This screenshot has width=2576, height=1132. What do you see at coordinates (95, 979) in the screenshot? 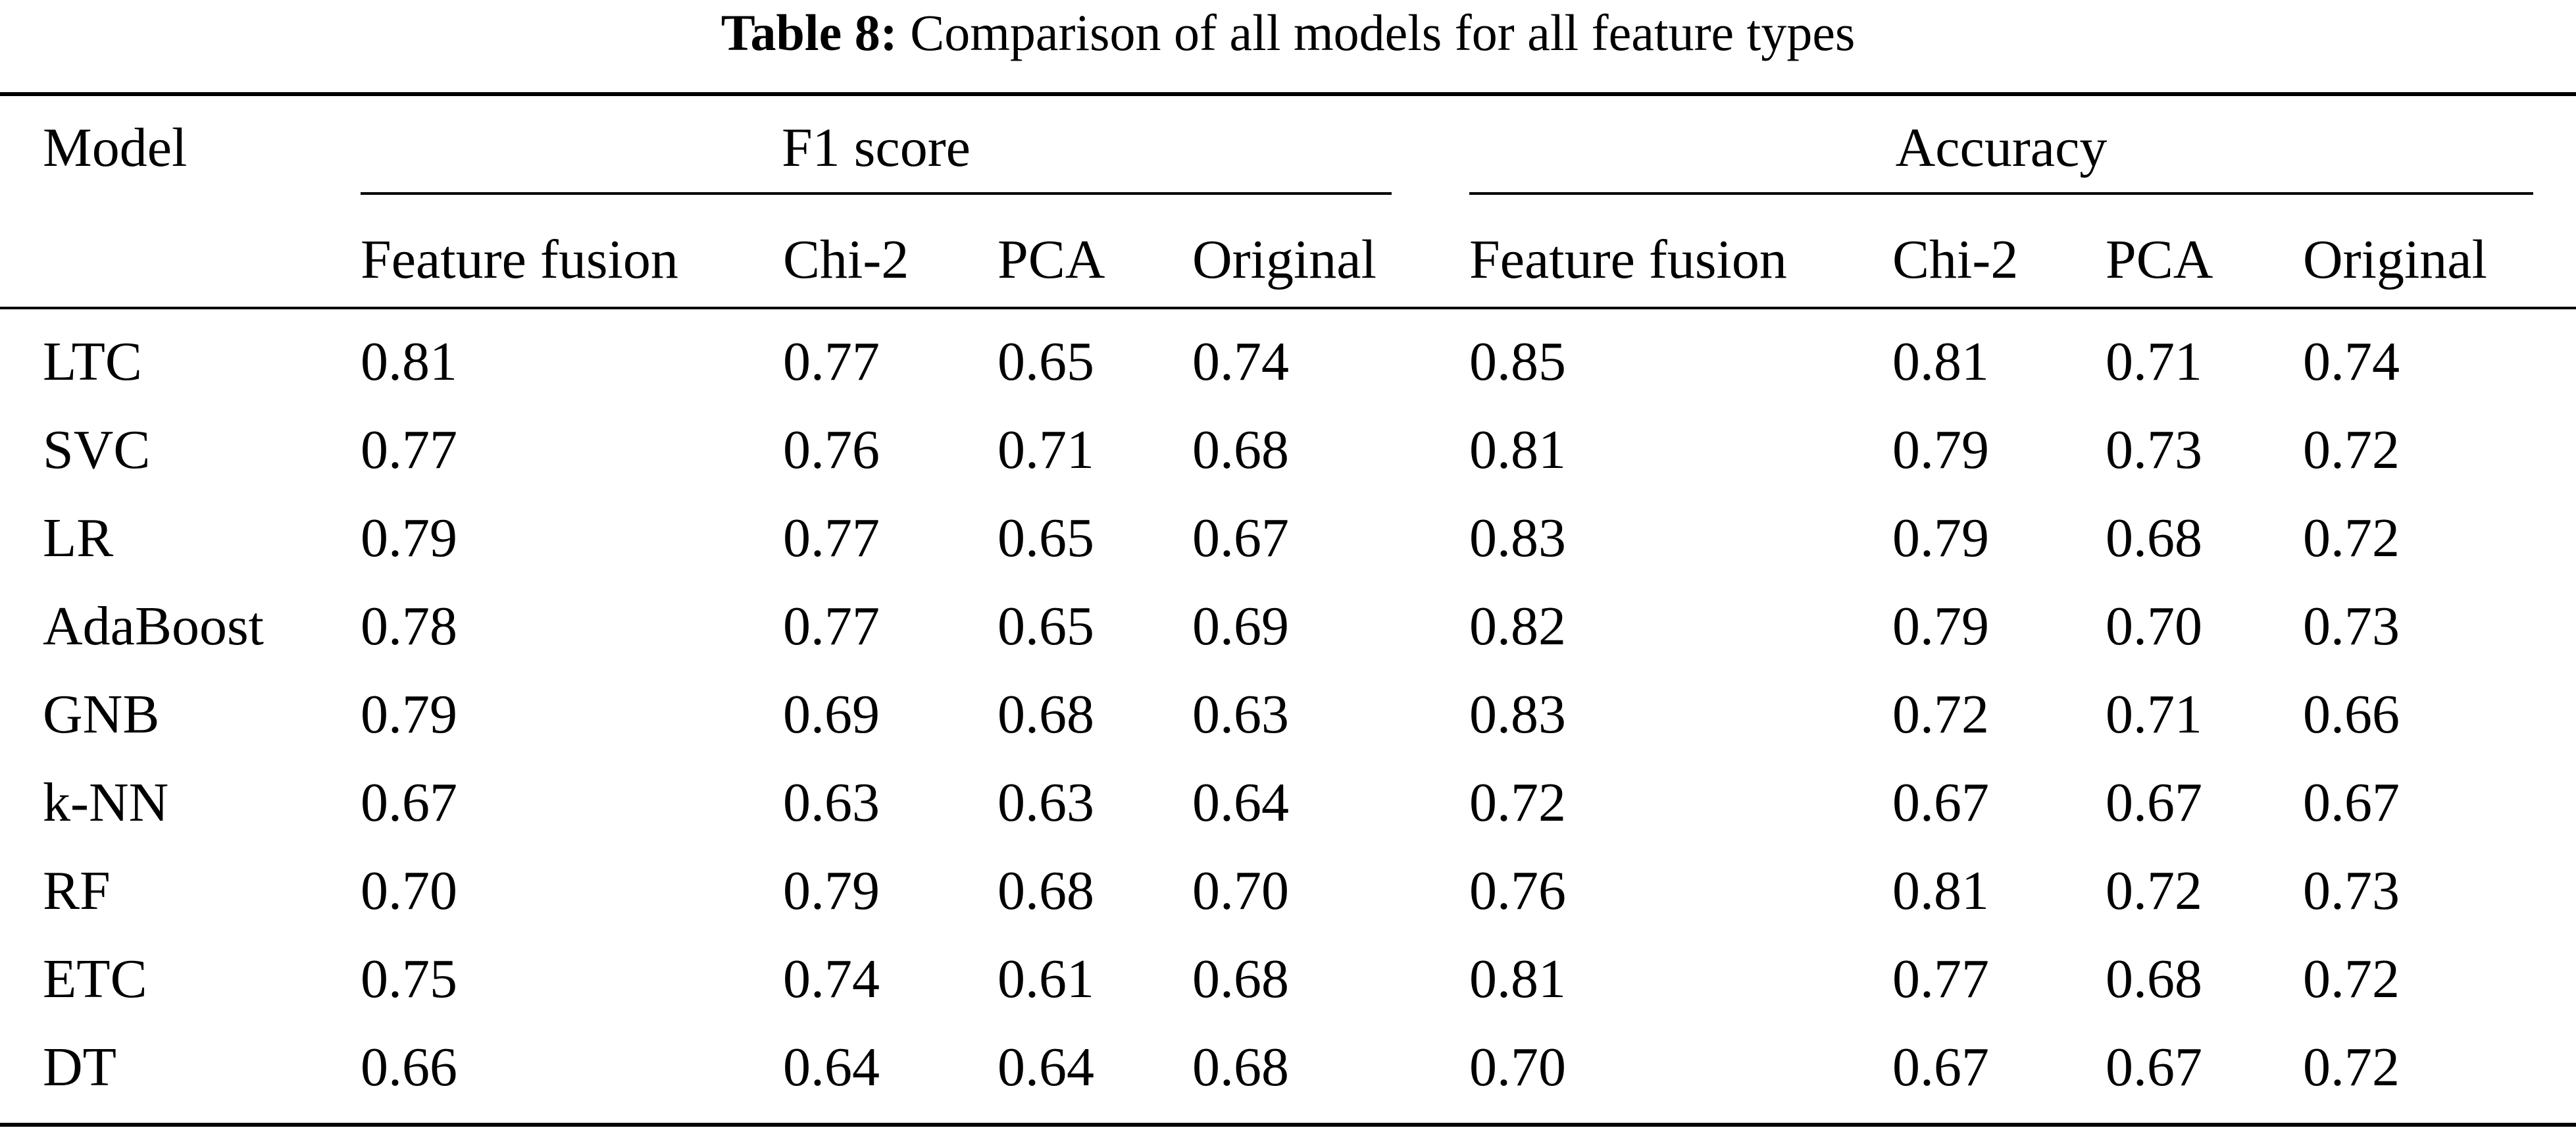
I see `row-model-name: ETC` at bounding box center [95, 979].